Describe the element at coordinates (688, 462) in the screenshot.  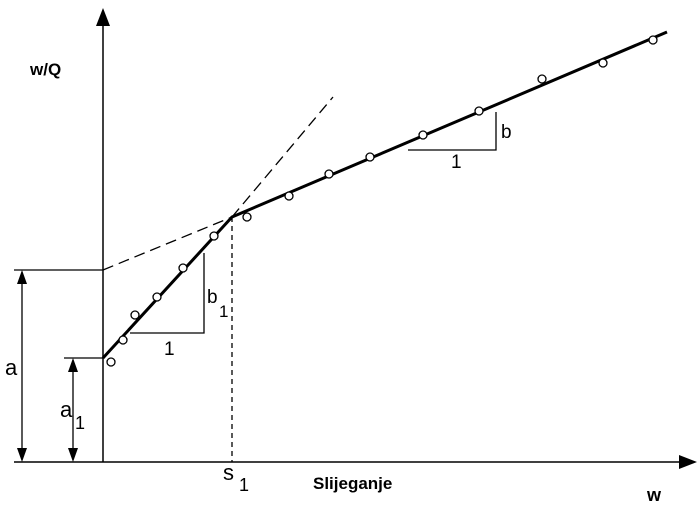
I see `x-axis-arrowhead` at that location.